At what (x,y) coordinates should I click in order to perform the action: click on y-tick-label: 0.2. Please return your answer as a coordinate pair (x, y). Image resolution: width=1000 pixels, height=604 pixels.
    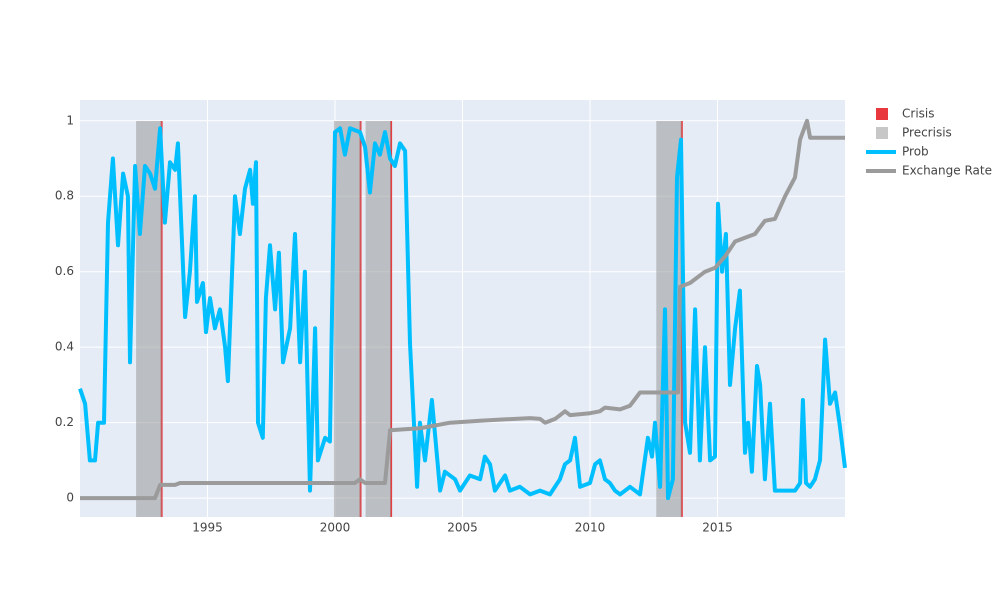
    Looking at the image, I should click on (64, 422).